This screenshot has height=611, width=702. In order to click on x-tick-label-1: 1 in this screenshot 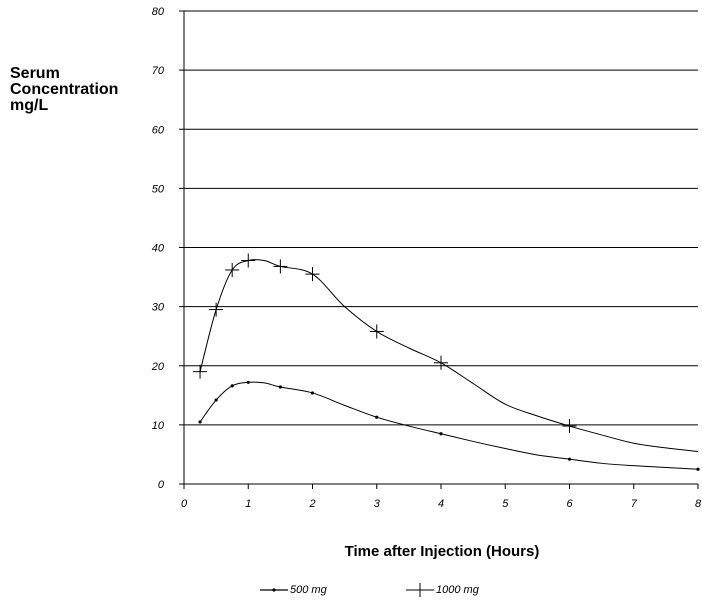, I will do `click(248, 504)`.